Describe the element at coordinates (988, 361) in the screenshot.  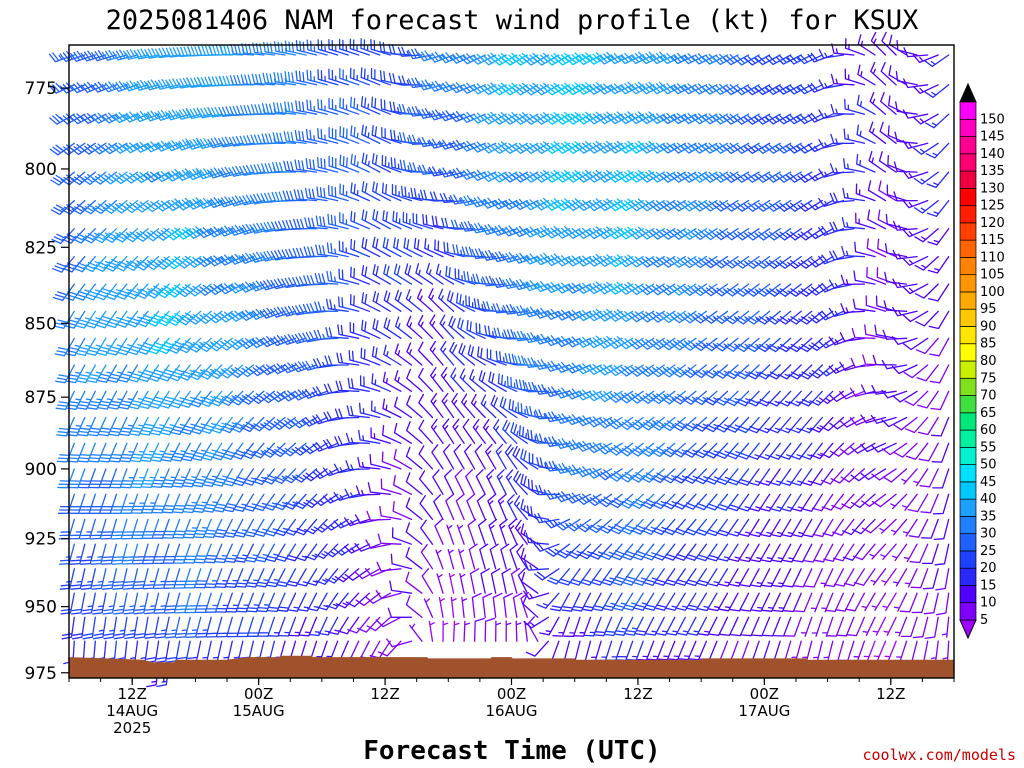
I see `colorbar-label: 80` at that location.